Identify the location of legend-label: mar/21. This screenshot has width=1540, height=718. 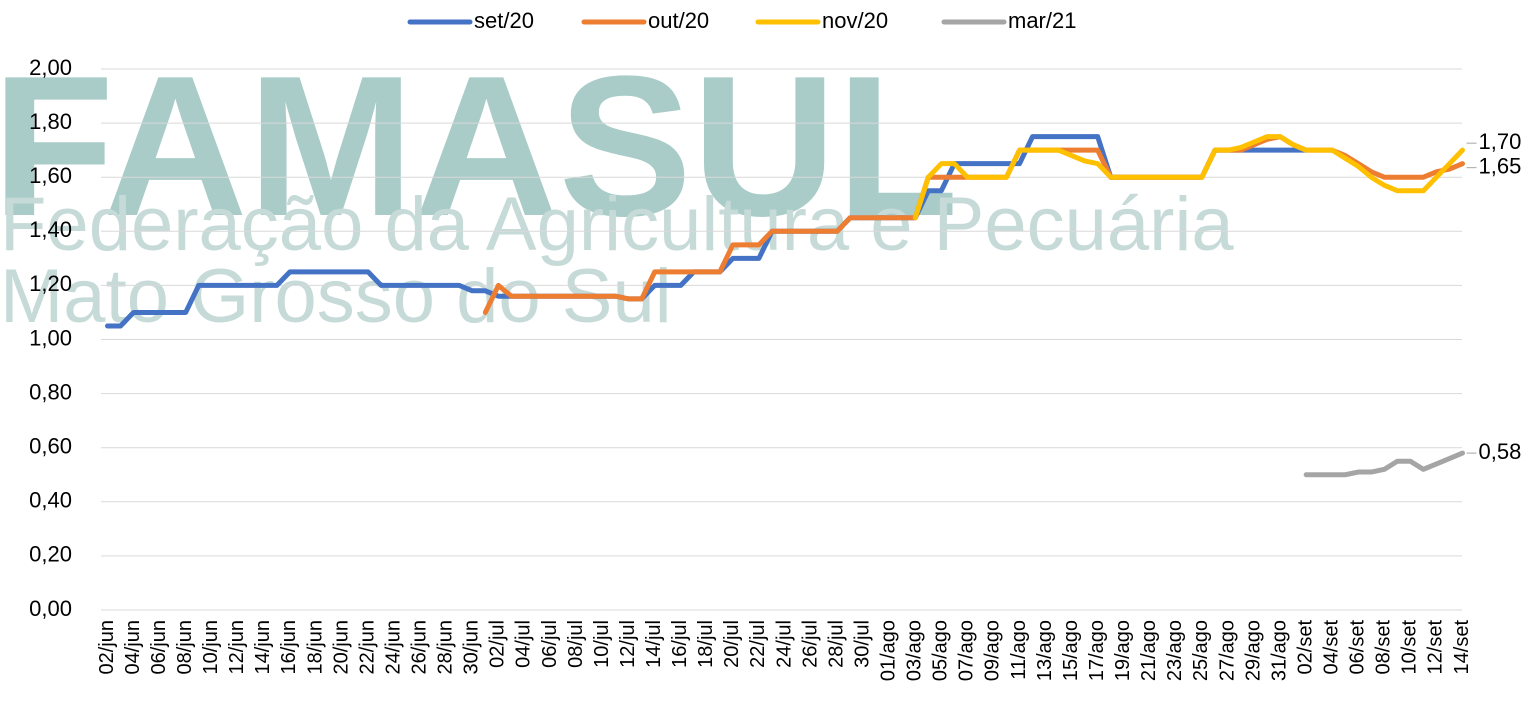
(1042, 20).